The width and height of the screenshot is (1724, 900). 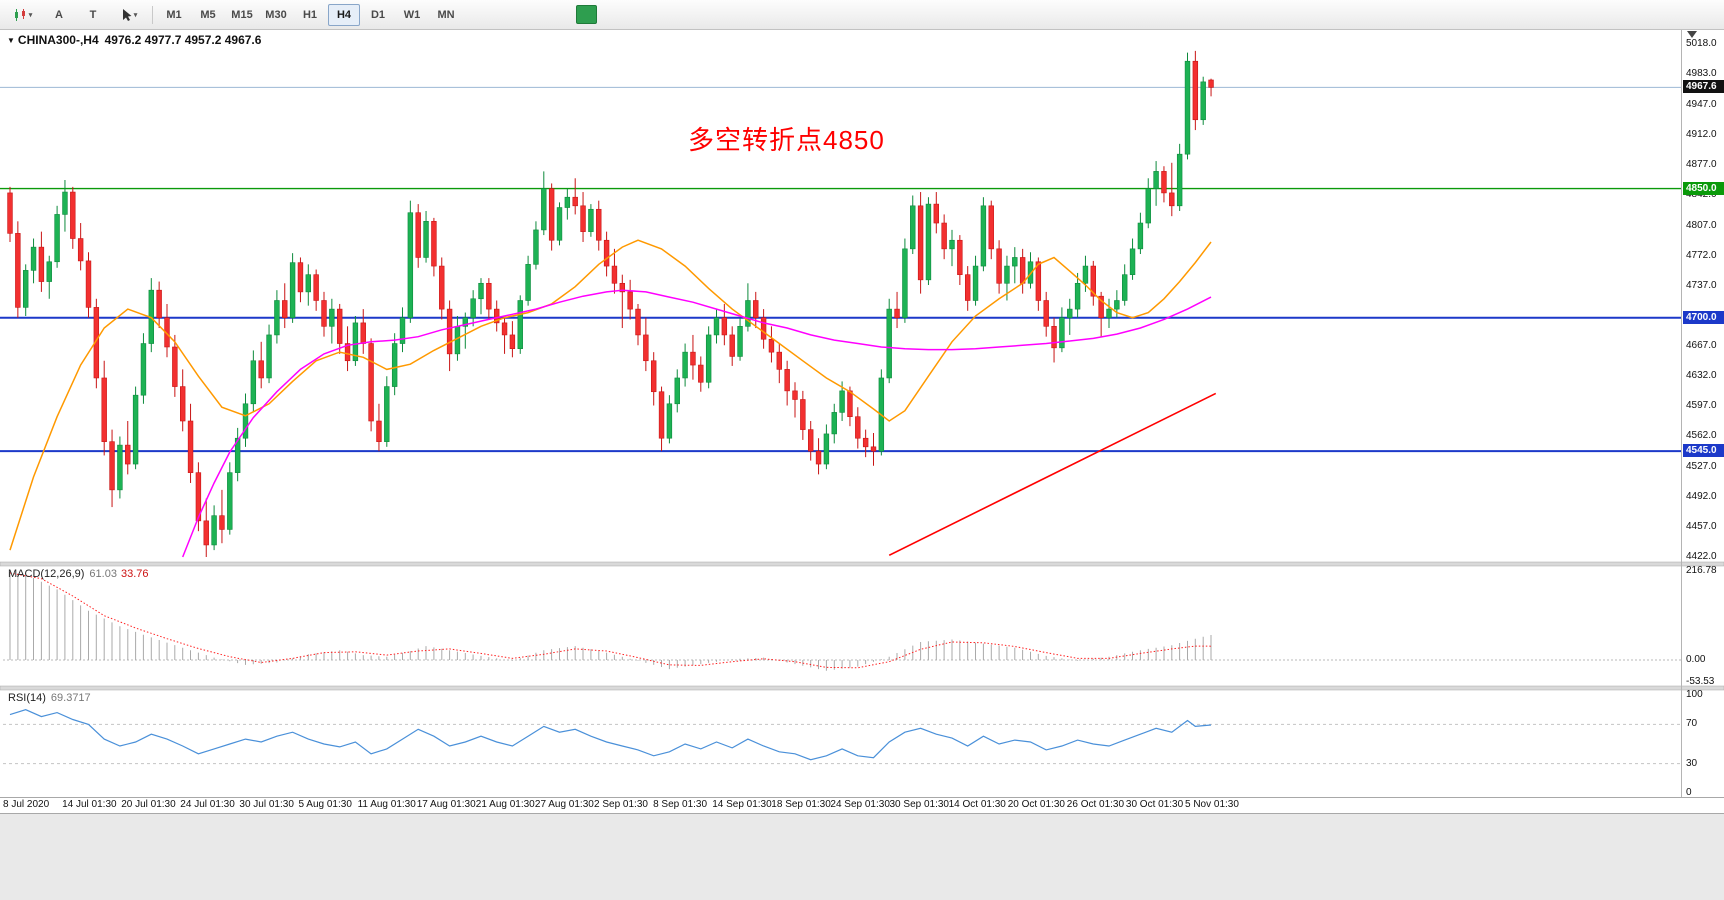 What do you see at coordinates (610, 735) in the screenshot?
I see `rsi-line` at bounding box center [610, 735].